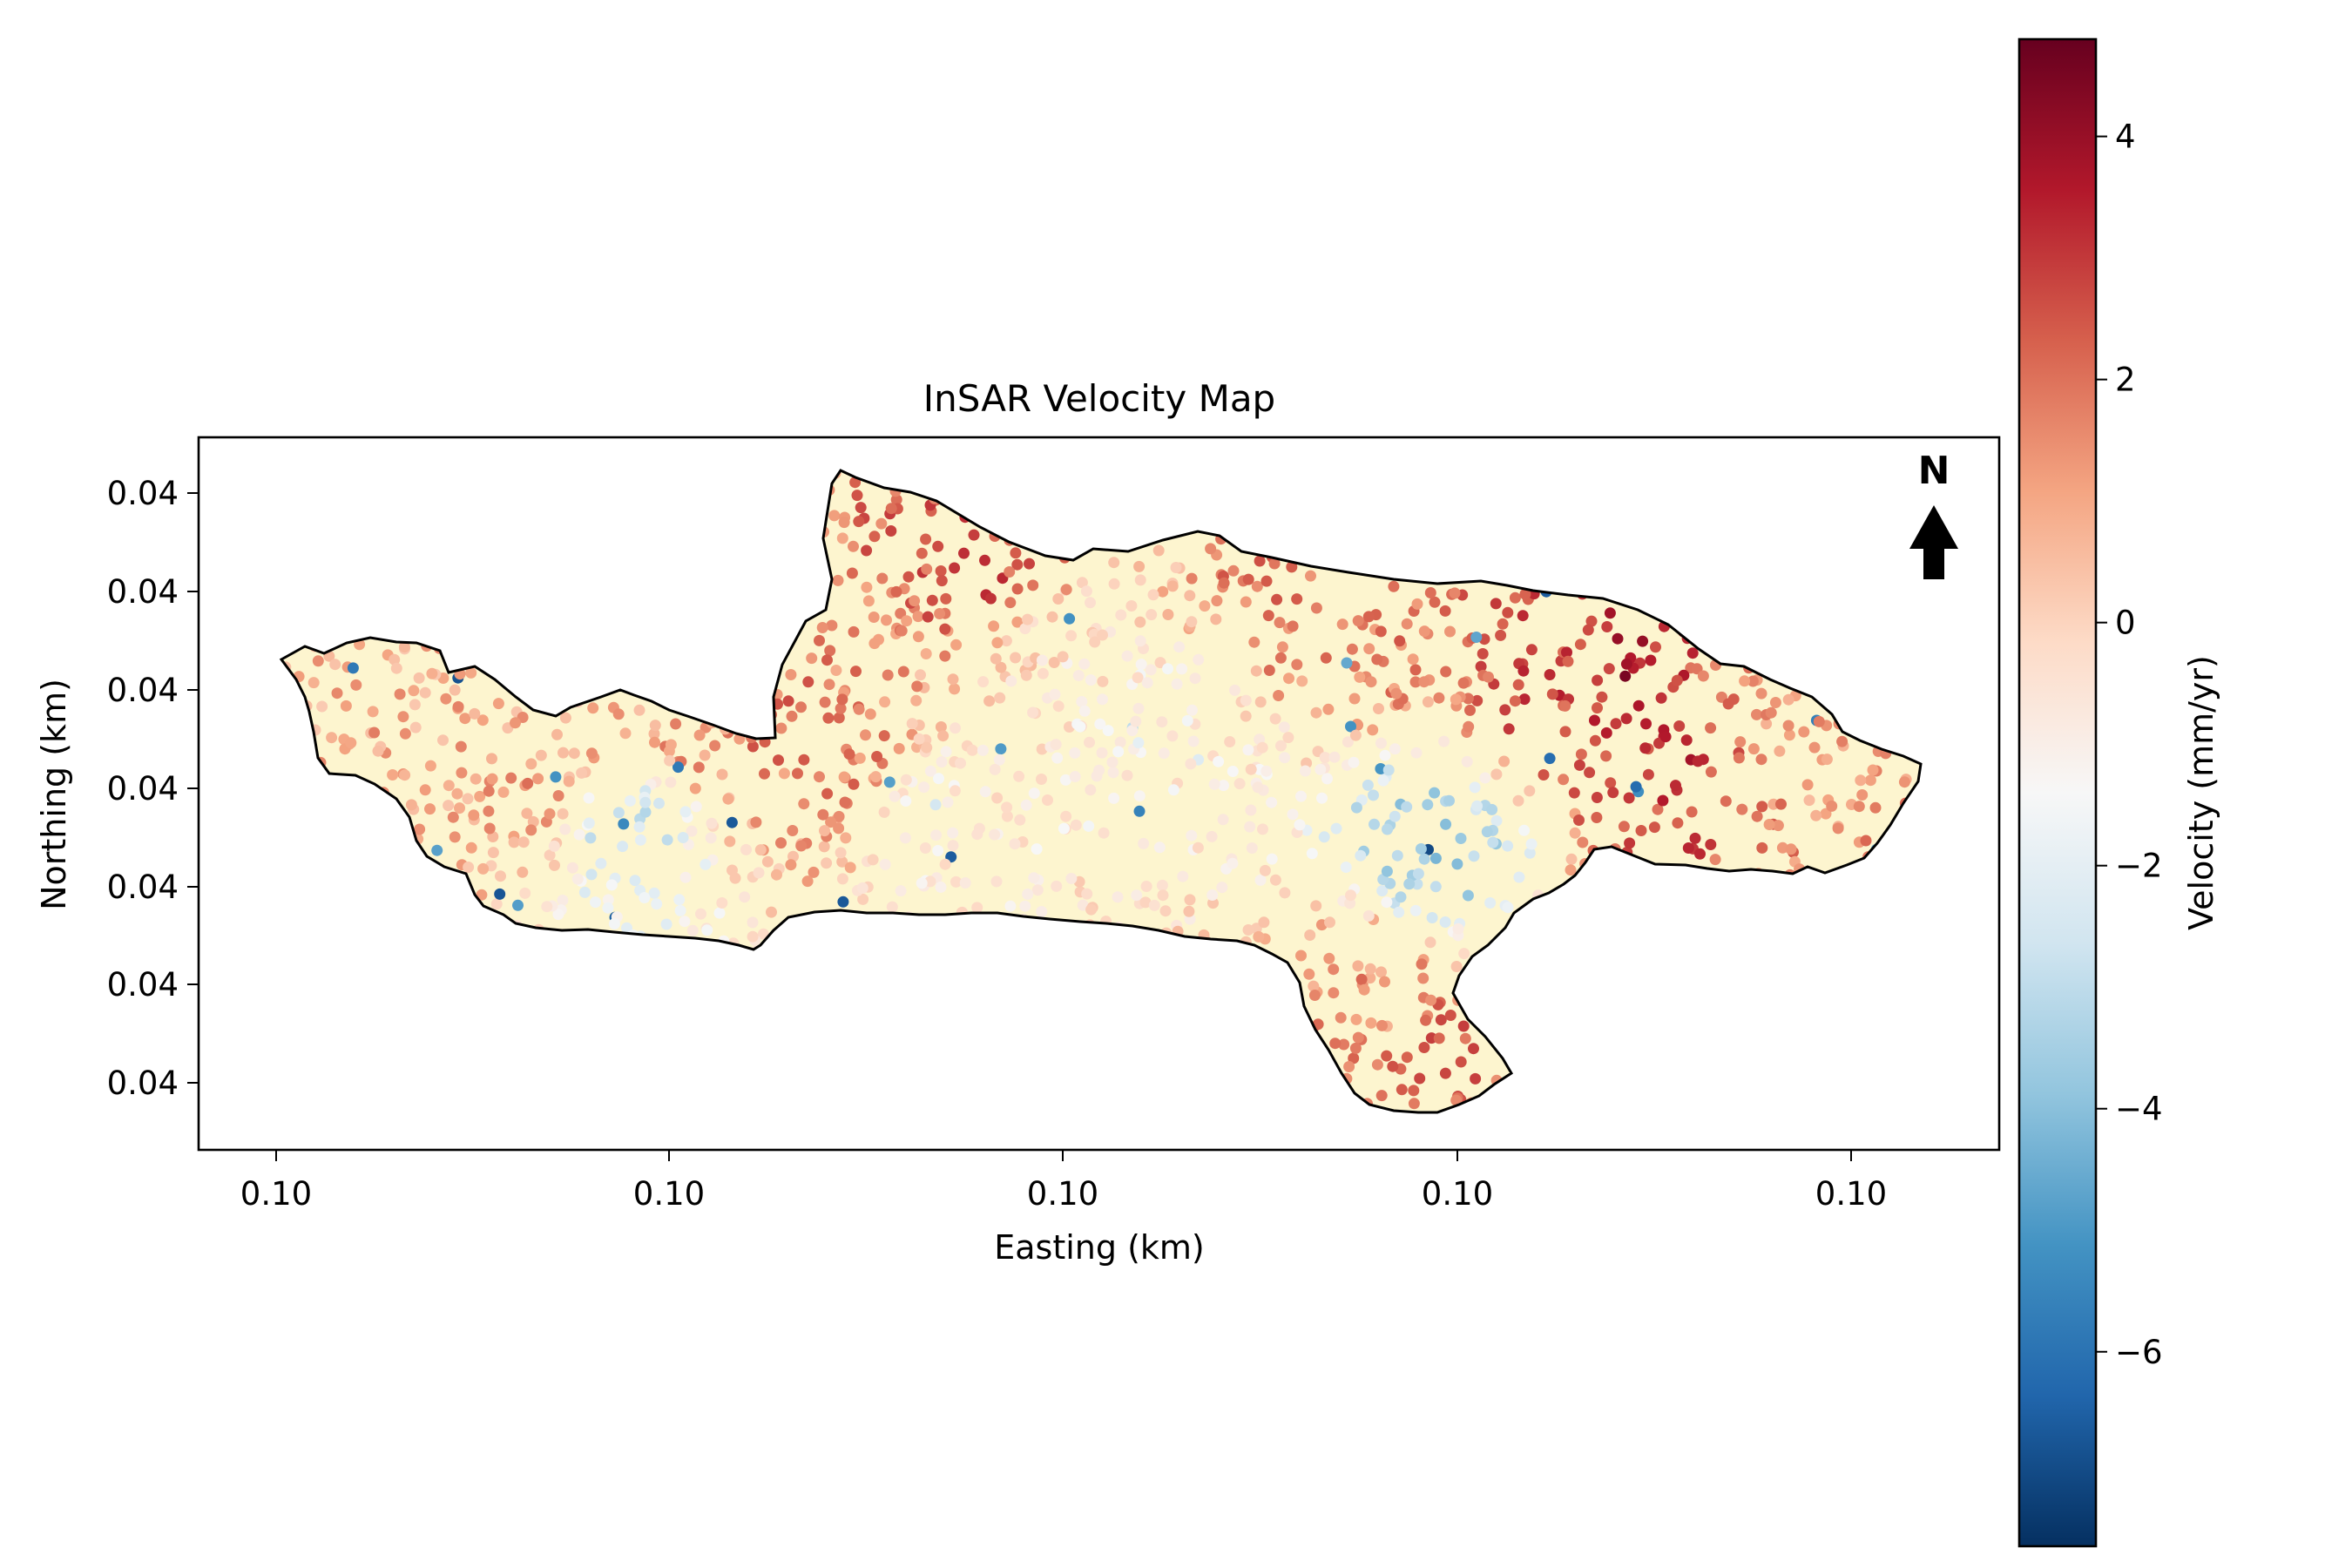 The image size is (2352, 1568). Describe the element at coordinates (2118, 792) in the screenshot. I see `colorbar: 4 2 0 −2 −4 −6 Velocity (mm/yr)` at that location.